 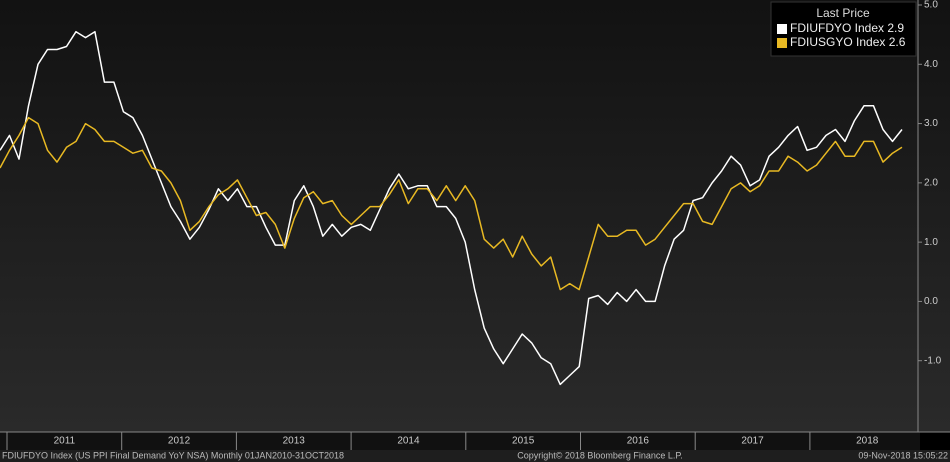 What do you see at coordinates (848, 42) in the screenshot?
I see `legend-label: FDIUSGYO Index 2.6` at bounding box center [848, 42].